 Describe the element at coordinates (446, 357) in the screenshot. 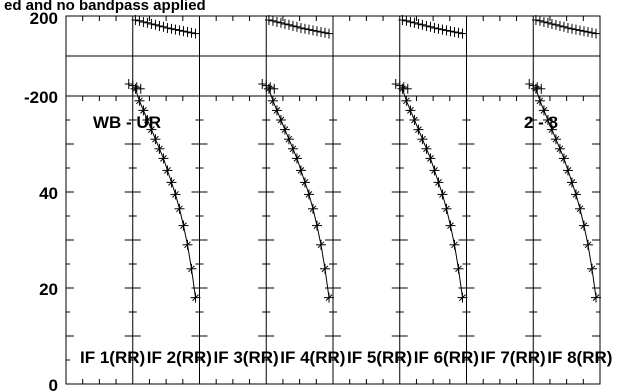

I see `panel-label: IF 6(RR)` at that location.